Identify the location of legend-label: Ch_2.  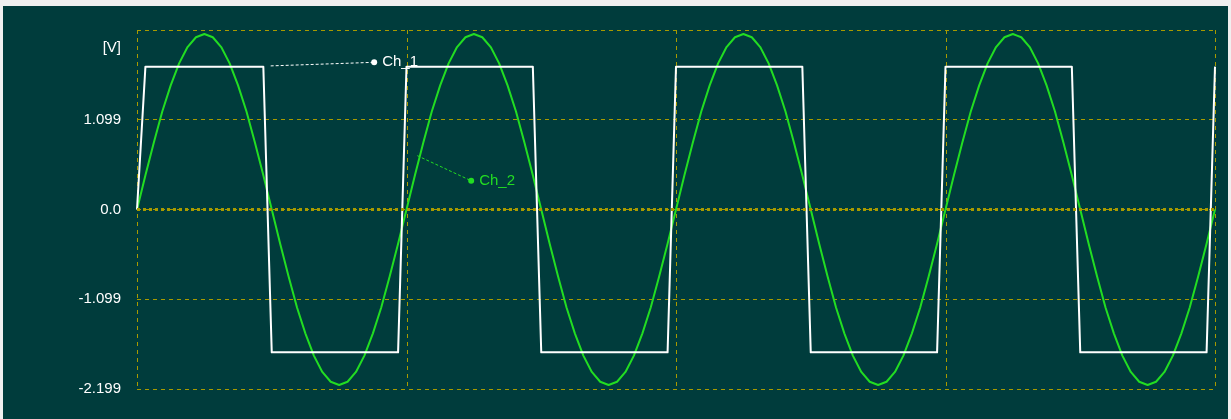
(497, 179).